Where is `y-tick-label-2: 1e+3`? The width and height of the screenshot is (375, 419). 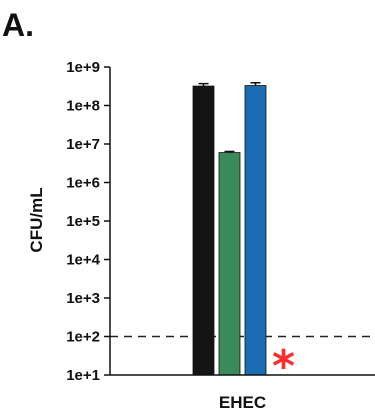
y-tick-label-2: 1e+3 is located at coordinates (83, 298).